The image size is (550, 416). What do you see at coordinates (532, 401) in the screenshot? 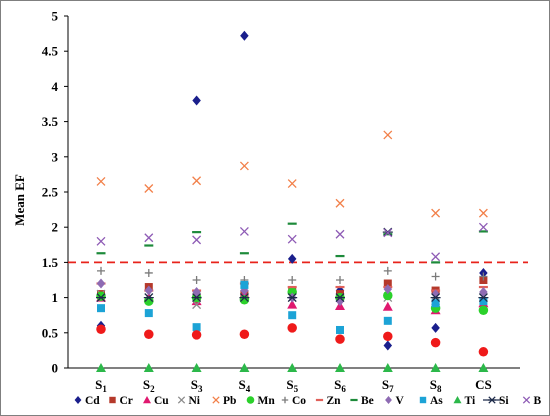
I see `legend-item-b: B` at bounding box center [532, 401].